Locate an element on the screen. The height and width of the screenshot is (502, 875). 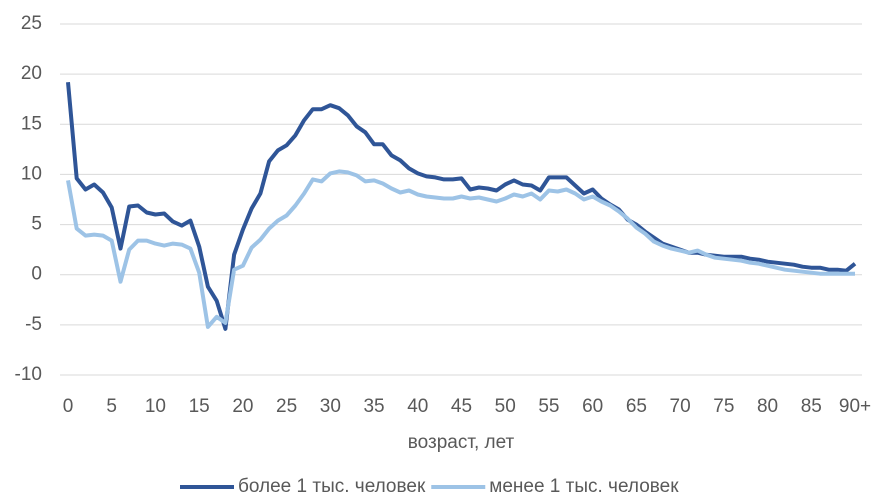
y-tick-label: 20 is located at coordinates (31, 73).